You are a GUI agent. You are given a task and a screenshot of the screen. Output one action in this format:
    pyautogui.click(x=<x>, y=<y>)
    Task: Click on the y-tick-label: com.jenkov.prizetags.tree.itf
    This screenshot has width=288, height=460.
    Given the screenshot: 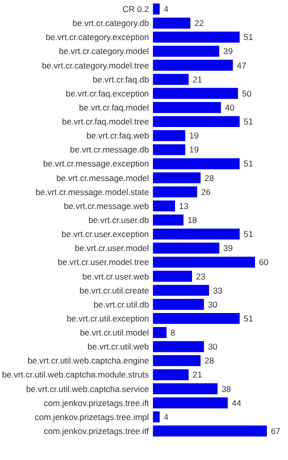 What is the action you would take?
    pyautogui.click(x=97, y=431)
    